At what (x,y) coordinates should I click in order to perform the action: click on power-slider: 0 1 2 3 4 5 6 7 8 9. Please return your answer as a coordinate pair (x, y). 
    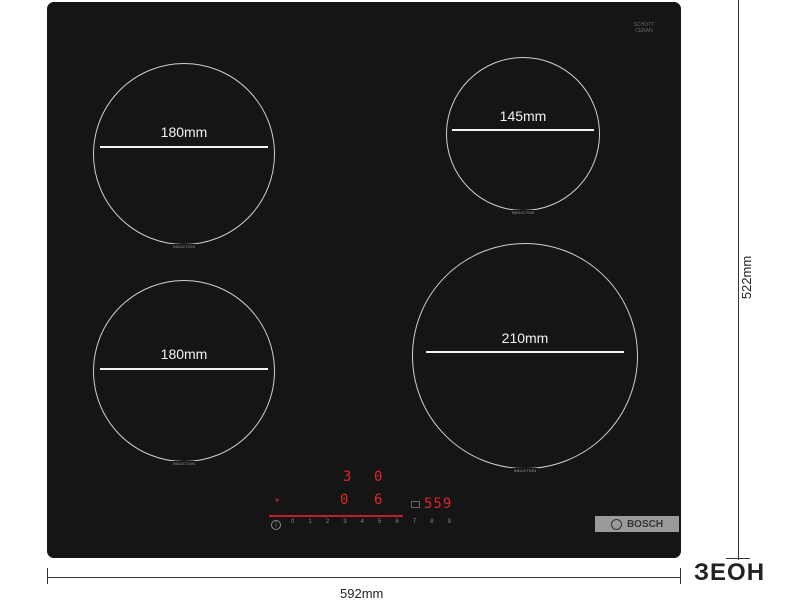
    Looking at the image, I should click on (371, 522).